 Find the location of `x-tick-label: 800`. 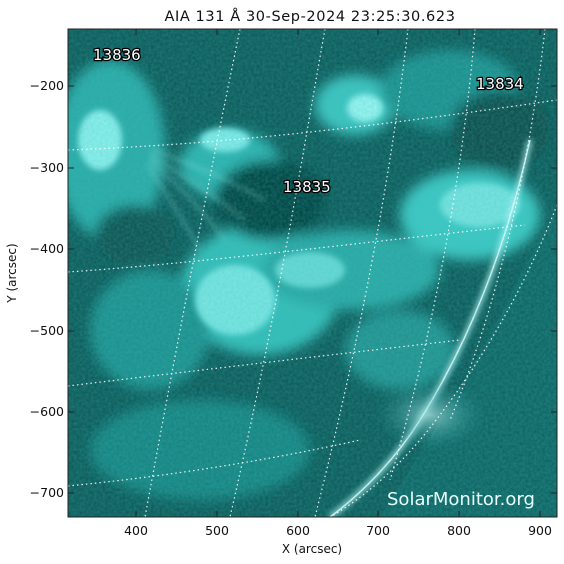

x-tick-label: 800 is located at coordinates (459, 530).